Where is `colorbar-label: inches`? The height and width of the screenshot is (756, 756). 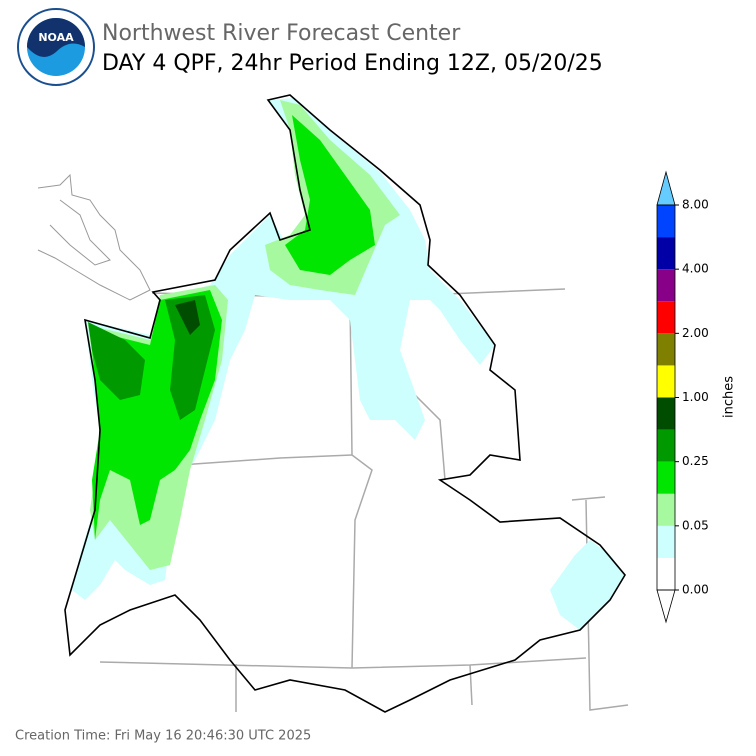 colorbar-label: inches is located at coordinates (729, 397).